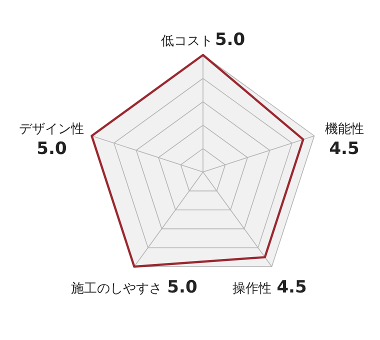 This screenshot has width=380, height=340. Describe the element at coordinates (116, 289) in the screenshot. I see `spoke-label: 施工のしやすさ` at that location.